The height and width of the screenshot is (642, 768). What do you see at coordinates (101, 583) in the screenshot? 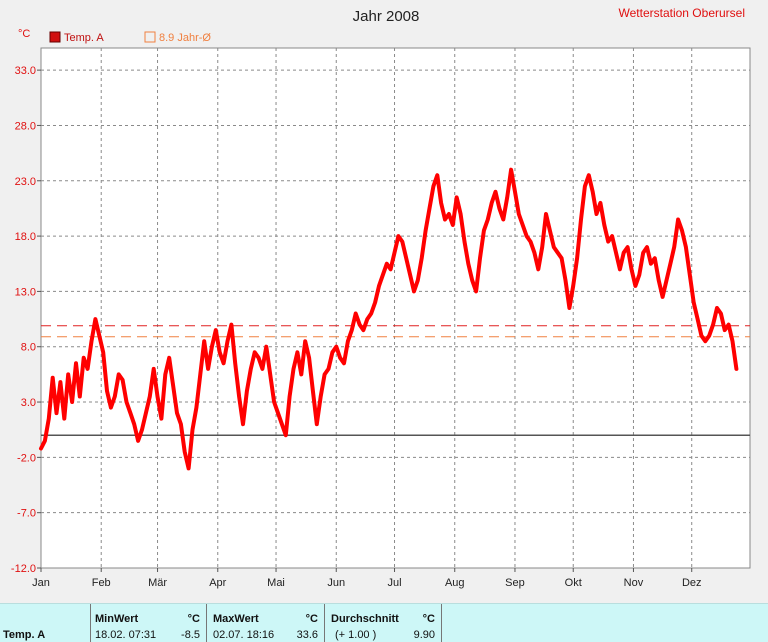
I see `x-tick-label: Feb` at bounding box center [101, 583].